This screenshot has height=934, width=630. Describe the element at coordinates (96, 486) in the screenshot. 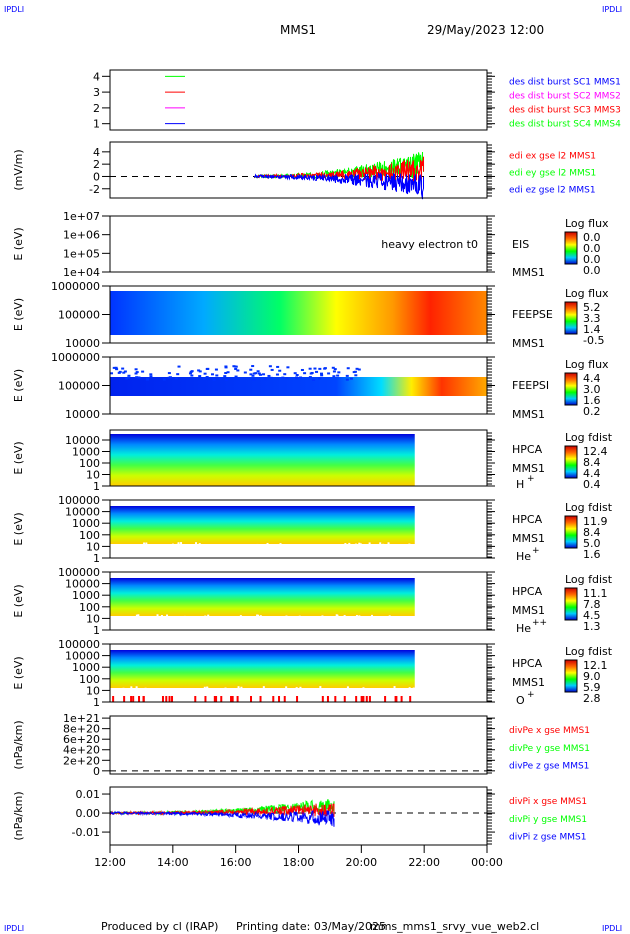

I see `y-tick-label: 1` at that location.